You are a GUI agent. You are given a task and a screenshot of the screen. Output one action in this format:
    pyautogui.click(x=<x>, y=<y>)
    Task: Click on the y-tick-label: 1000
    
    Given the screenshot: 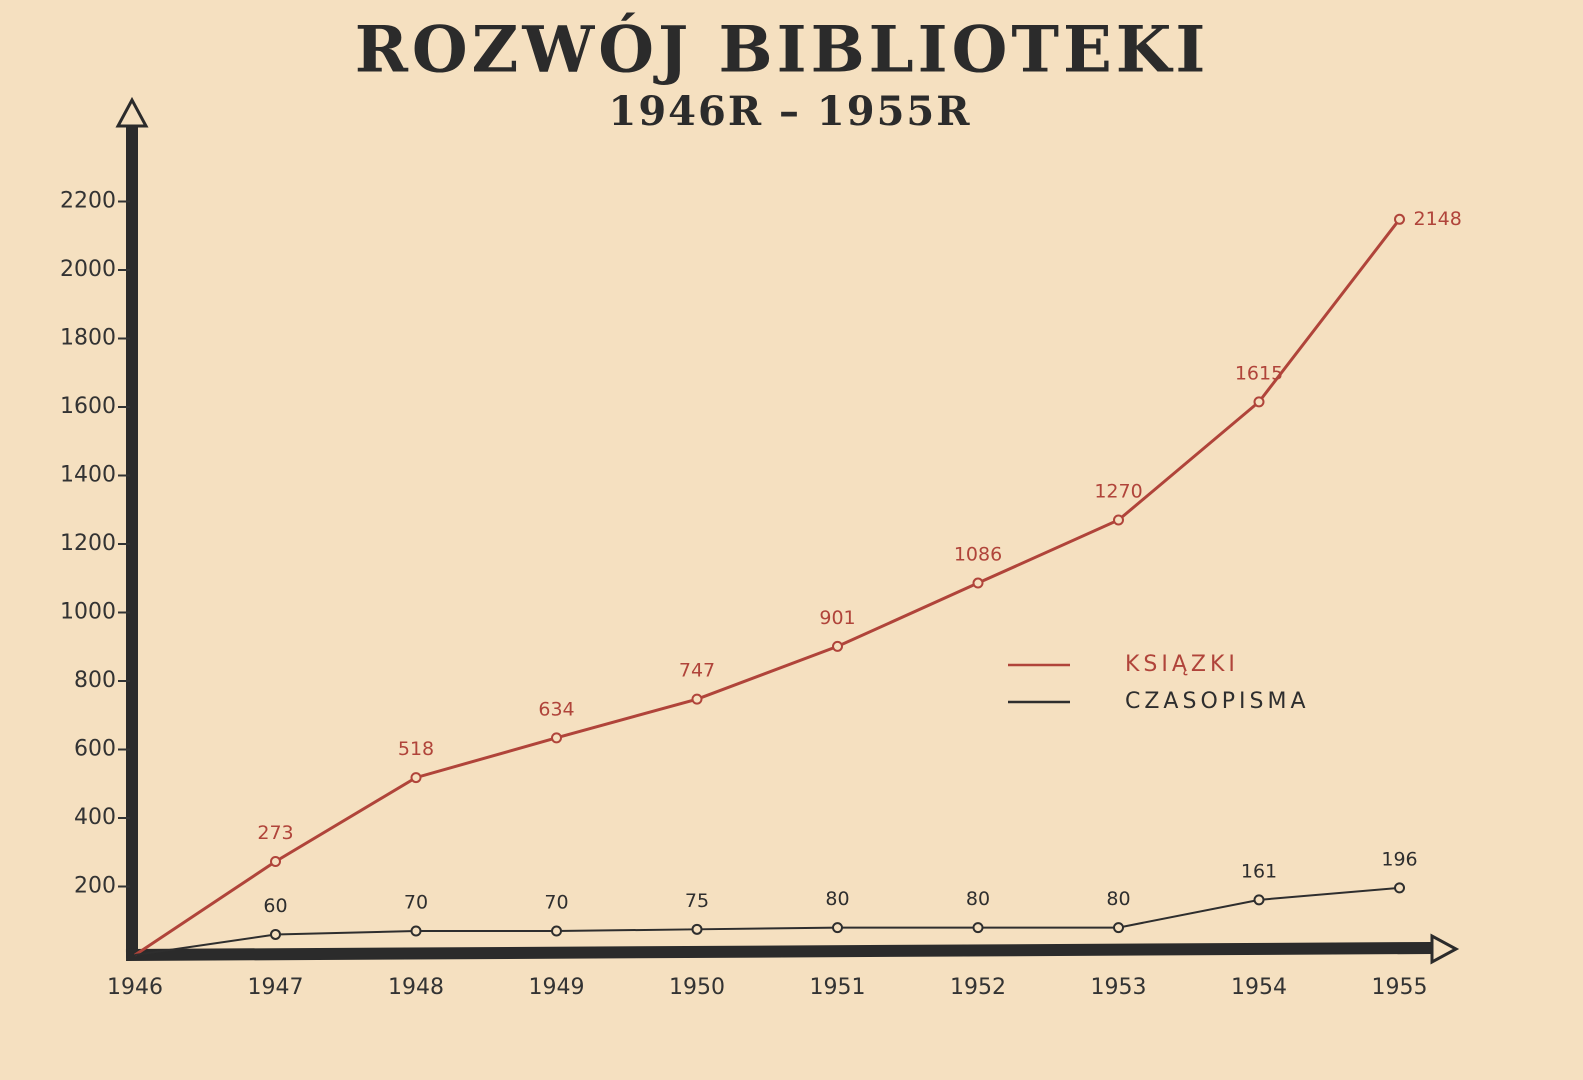 What is the action you would take?
    pyautogui.click(x=88, y=612)
    